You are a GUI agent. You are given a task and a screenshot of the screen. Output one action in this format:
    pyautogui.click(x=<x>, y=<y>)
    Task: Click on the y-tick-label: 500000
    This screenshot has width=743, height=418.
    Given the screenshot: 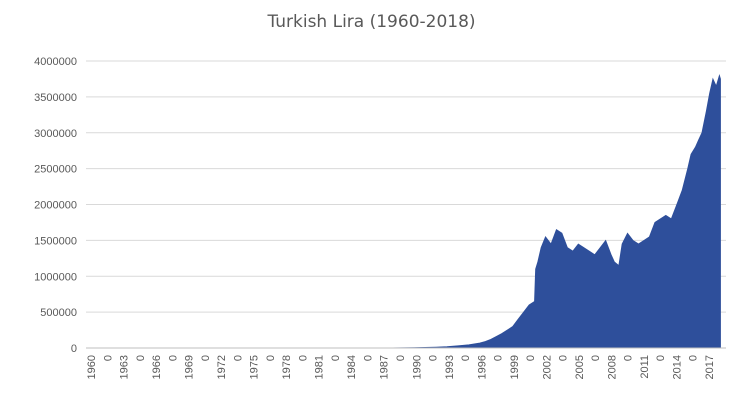 What is the action you would take?
    pyautogui.click(x=58, y=313)
    